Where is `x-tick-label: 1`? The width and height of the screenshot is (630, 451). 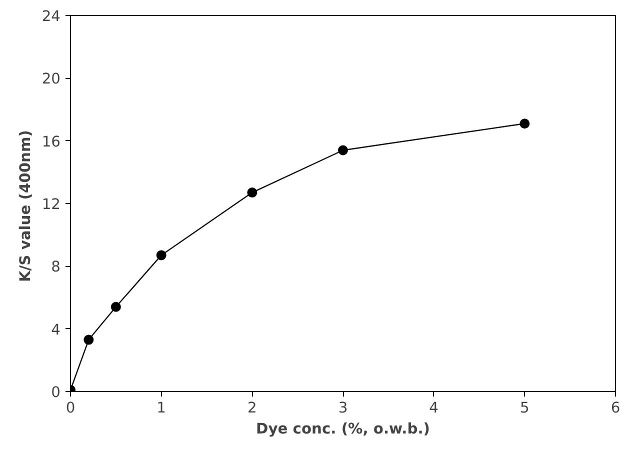
x-tick-label: 1 is located at coordinates (161, 408).